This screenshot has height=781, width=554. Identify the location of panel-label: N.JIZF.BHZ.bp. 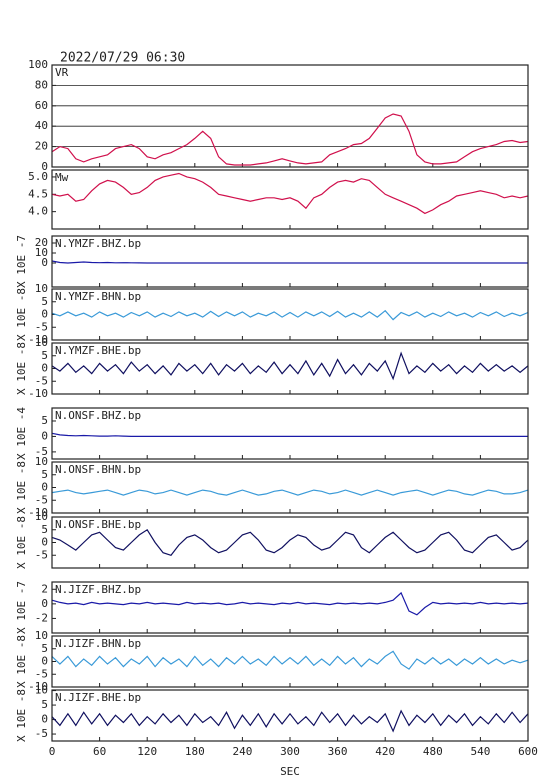
(98, 589).